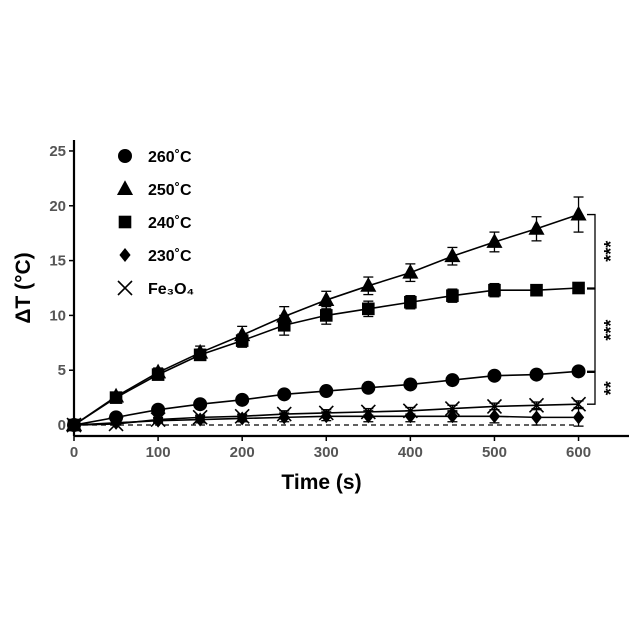 The width and height of the screenshot is (640, 640). What do you see at coordinates (611, 388) in the screenshot?
I see `significance-label: **` at bounding box center [611, 388].